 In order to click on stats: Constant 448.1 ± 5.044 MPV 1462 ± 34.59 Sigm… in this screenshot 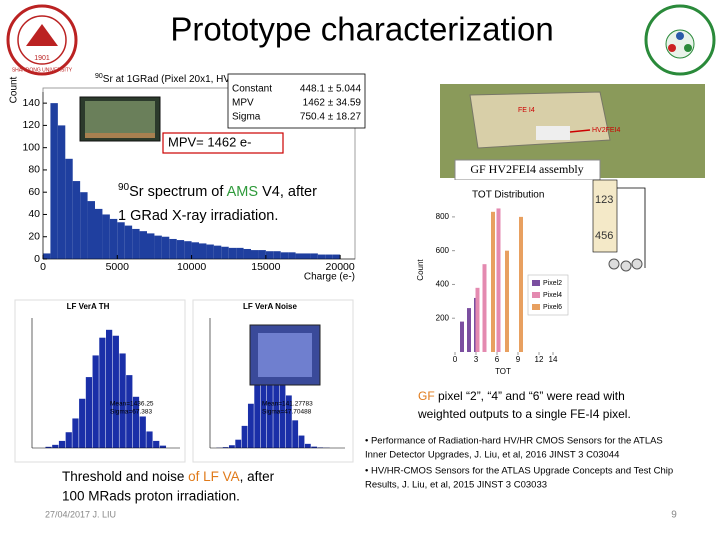, I will do `click(296, 103)`.